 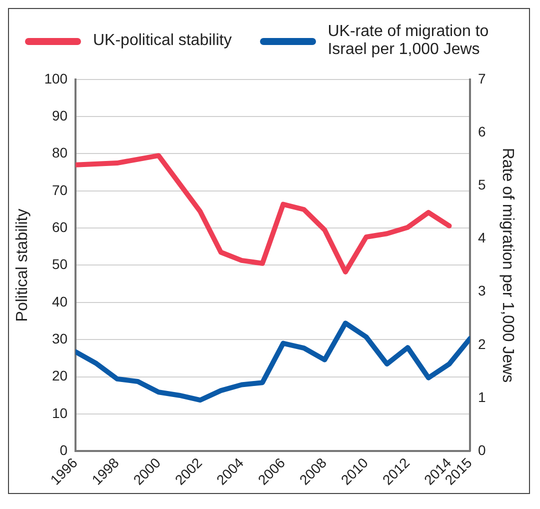 I want to click on y-tick-label: 70, so click(x=60, y=190).